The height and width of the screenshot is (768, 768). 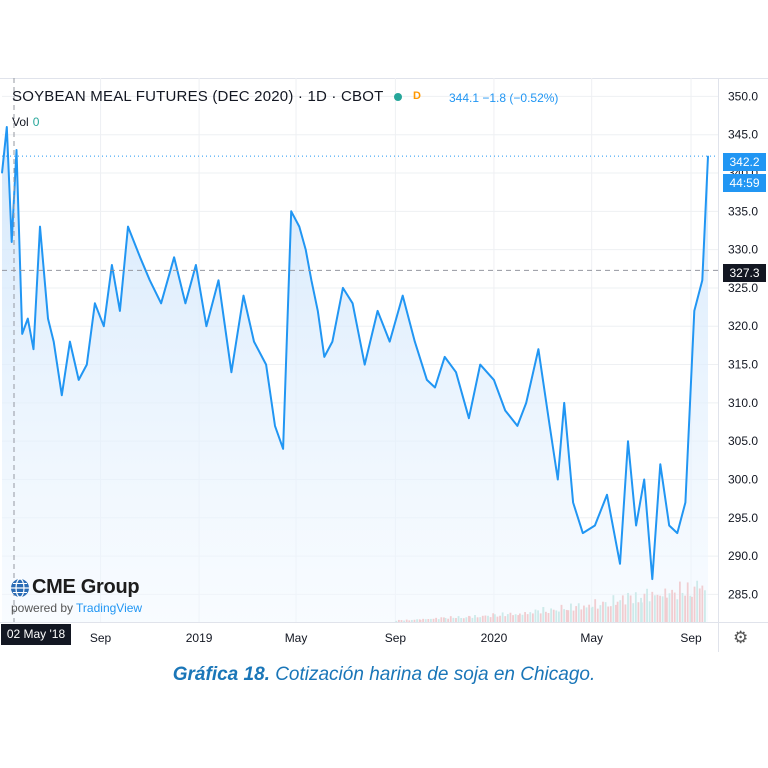 What do you see at coordinates (743, 96) in the screenshot?
I see `y-tick-label: 350.0` at bounding box center [743, 96].